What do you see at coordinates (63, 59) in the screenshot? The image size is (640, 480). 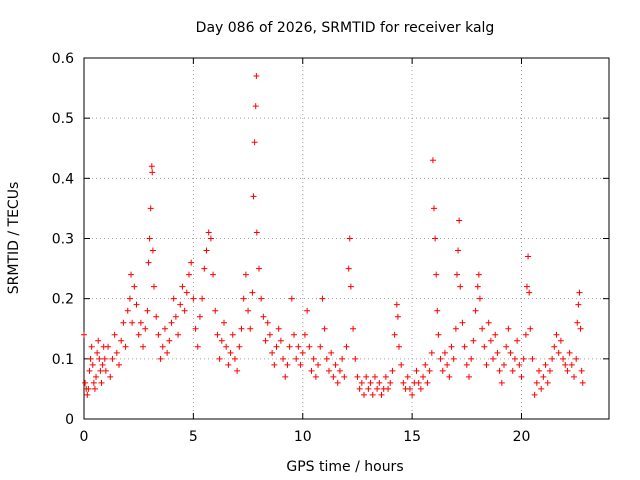 I see `y-tick-label: 0.6` at bounding box center [63, 59].